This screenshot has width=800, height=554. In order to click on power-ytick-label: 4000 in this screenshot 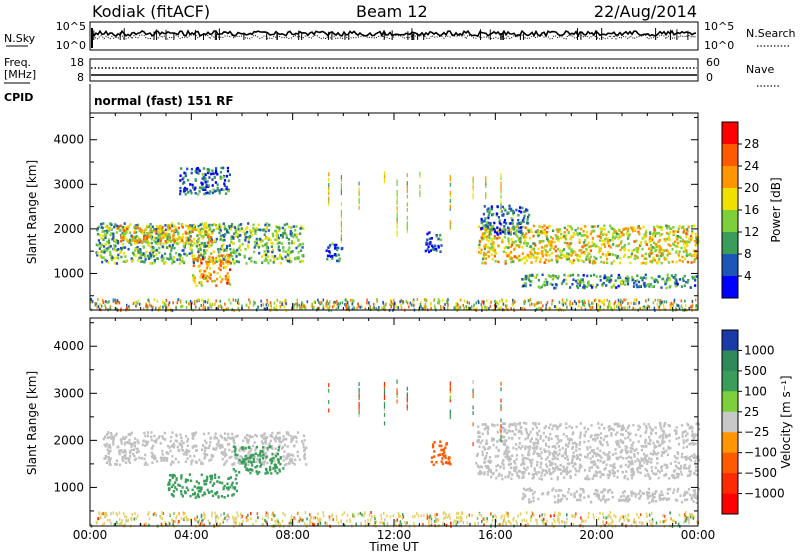, I will do `click(68, 140)`.